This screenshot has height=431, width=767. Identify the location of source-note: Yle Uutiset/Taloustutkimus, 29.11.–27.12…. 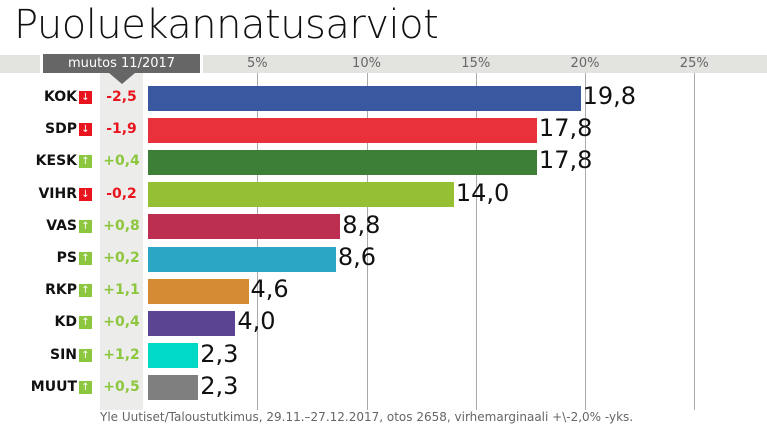
(367, 417).